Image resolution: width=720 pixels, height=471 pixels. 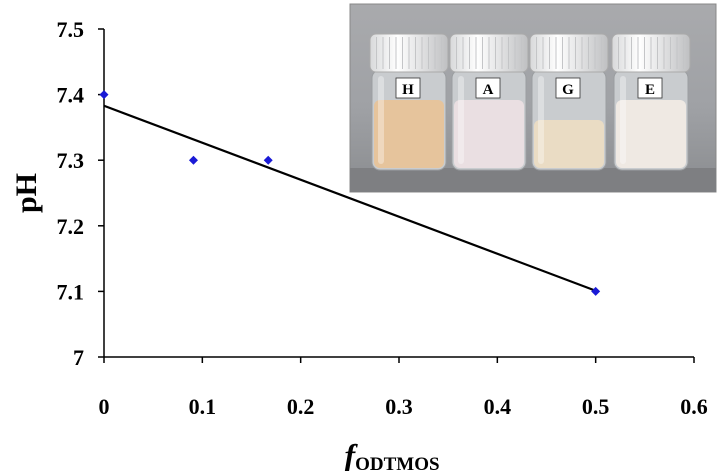 What do you see at coordinates (596, 406) in the screenshot?
I see `x-tick-label: 0.5` at bounding box center [596, 406].